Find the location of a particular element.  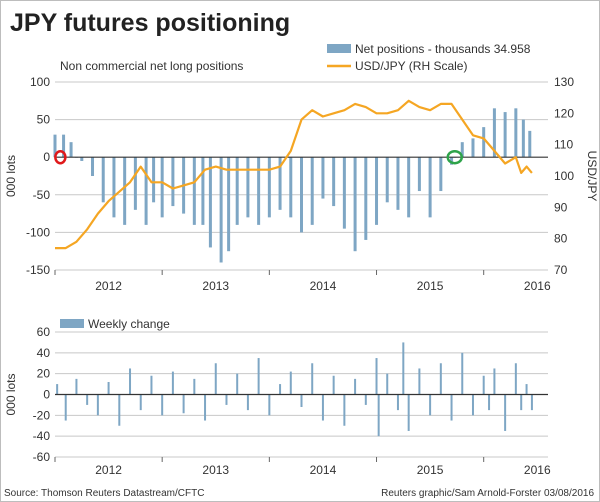

bottom-y-axis-label: 000 lots is located at coordinates (11, 394).